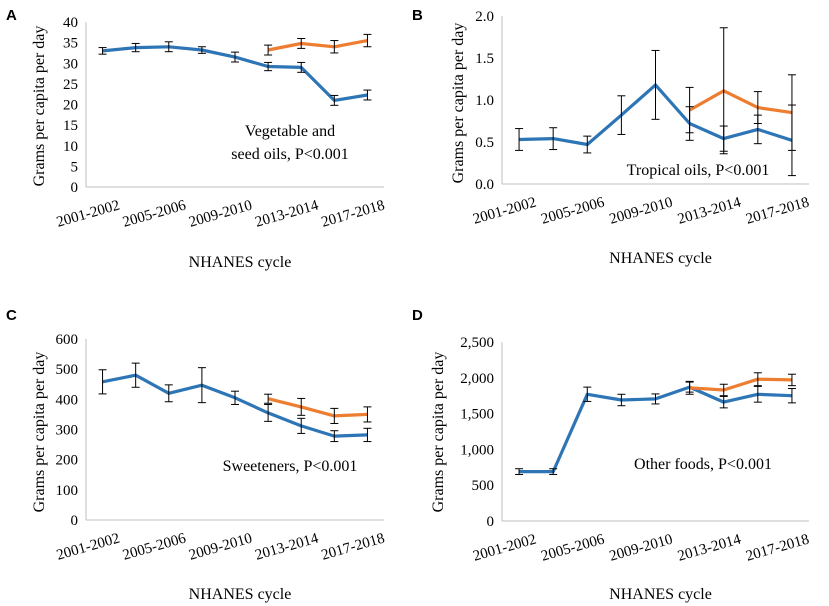 Image resolution: width=829 pixels, height=606 pixels. I want to click on panel-letter: B, so click(417, 15).